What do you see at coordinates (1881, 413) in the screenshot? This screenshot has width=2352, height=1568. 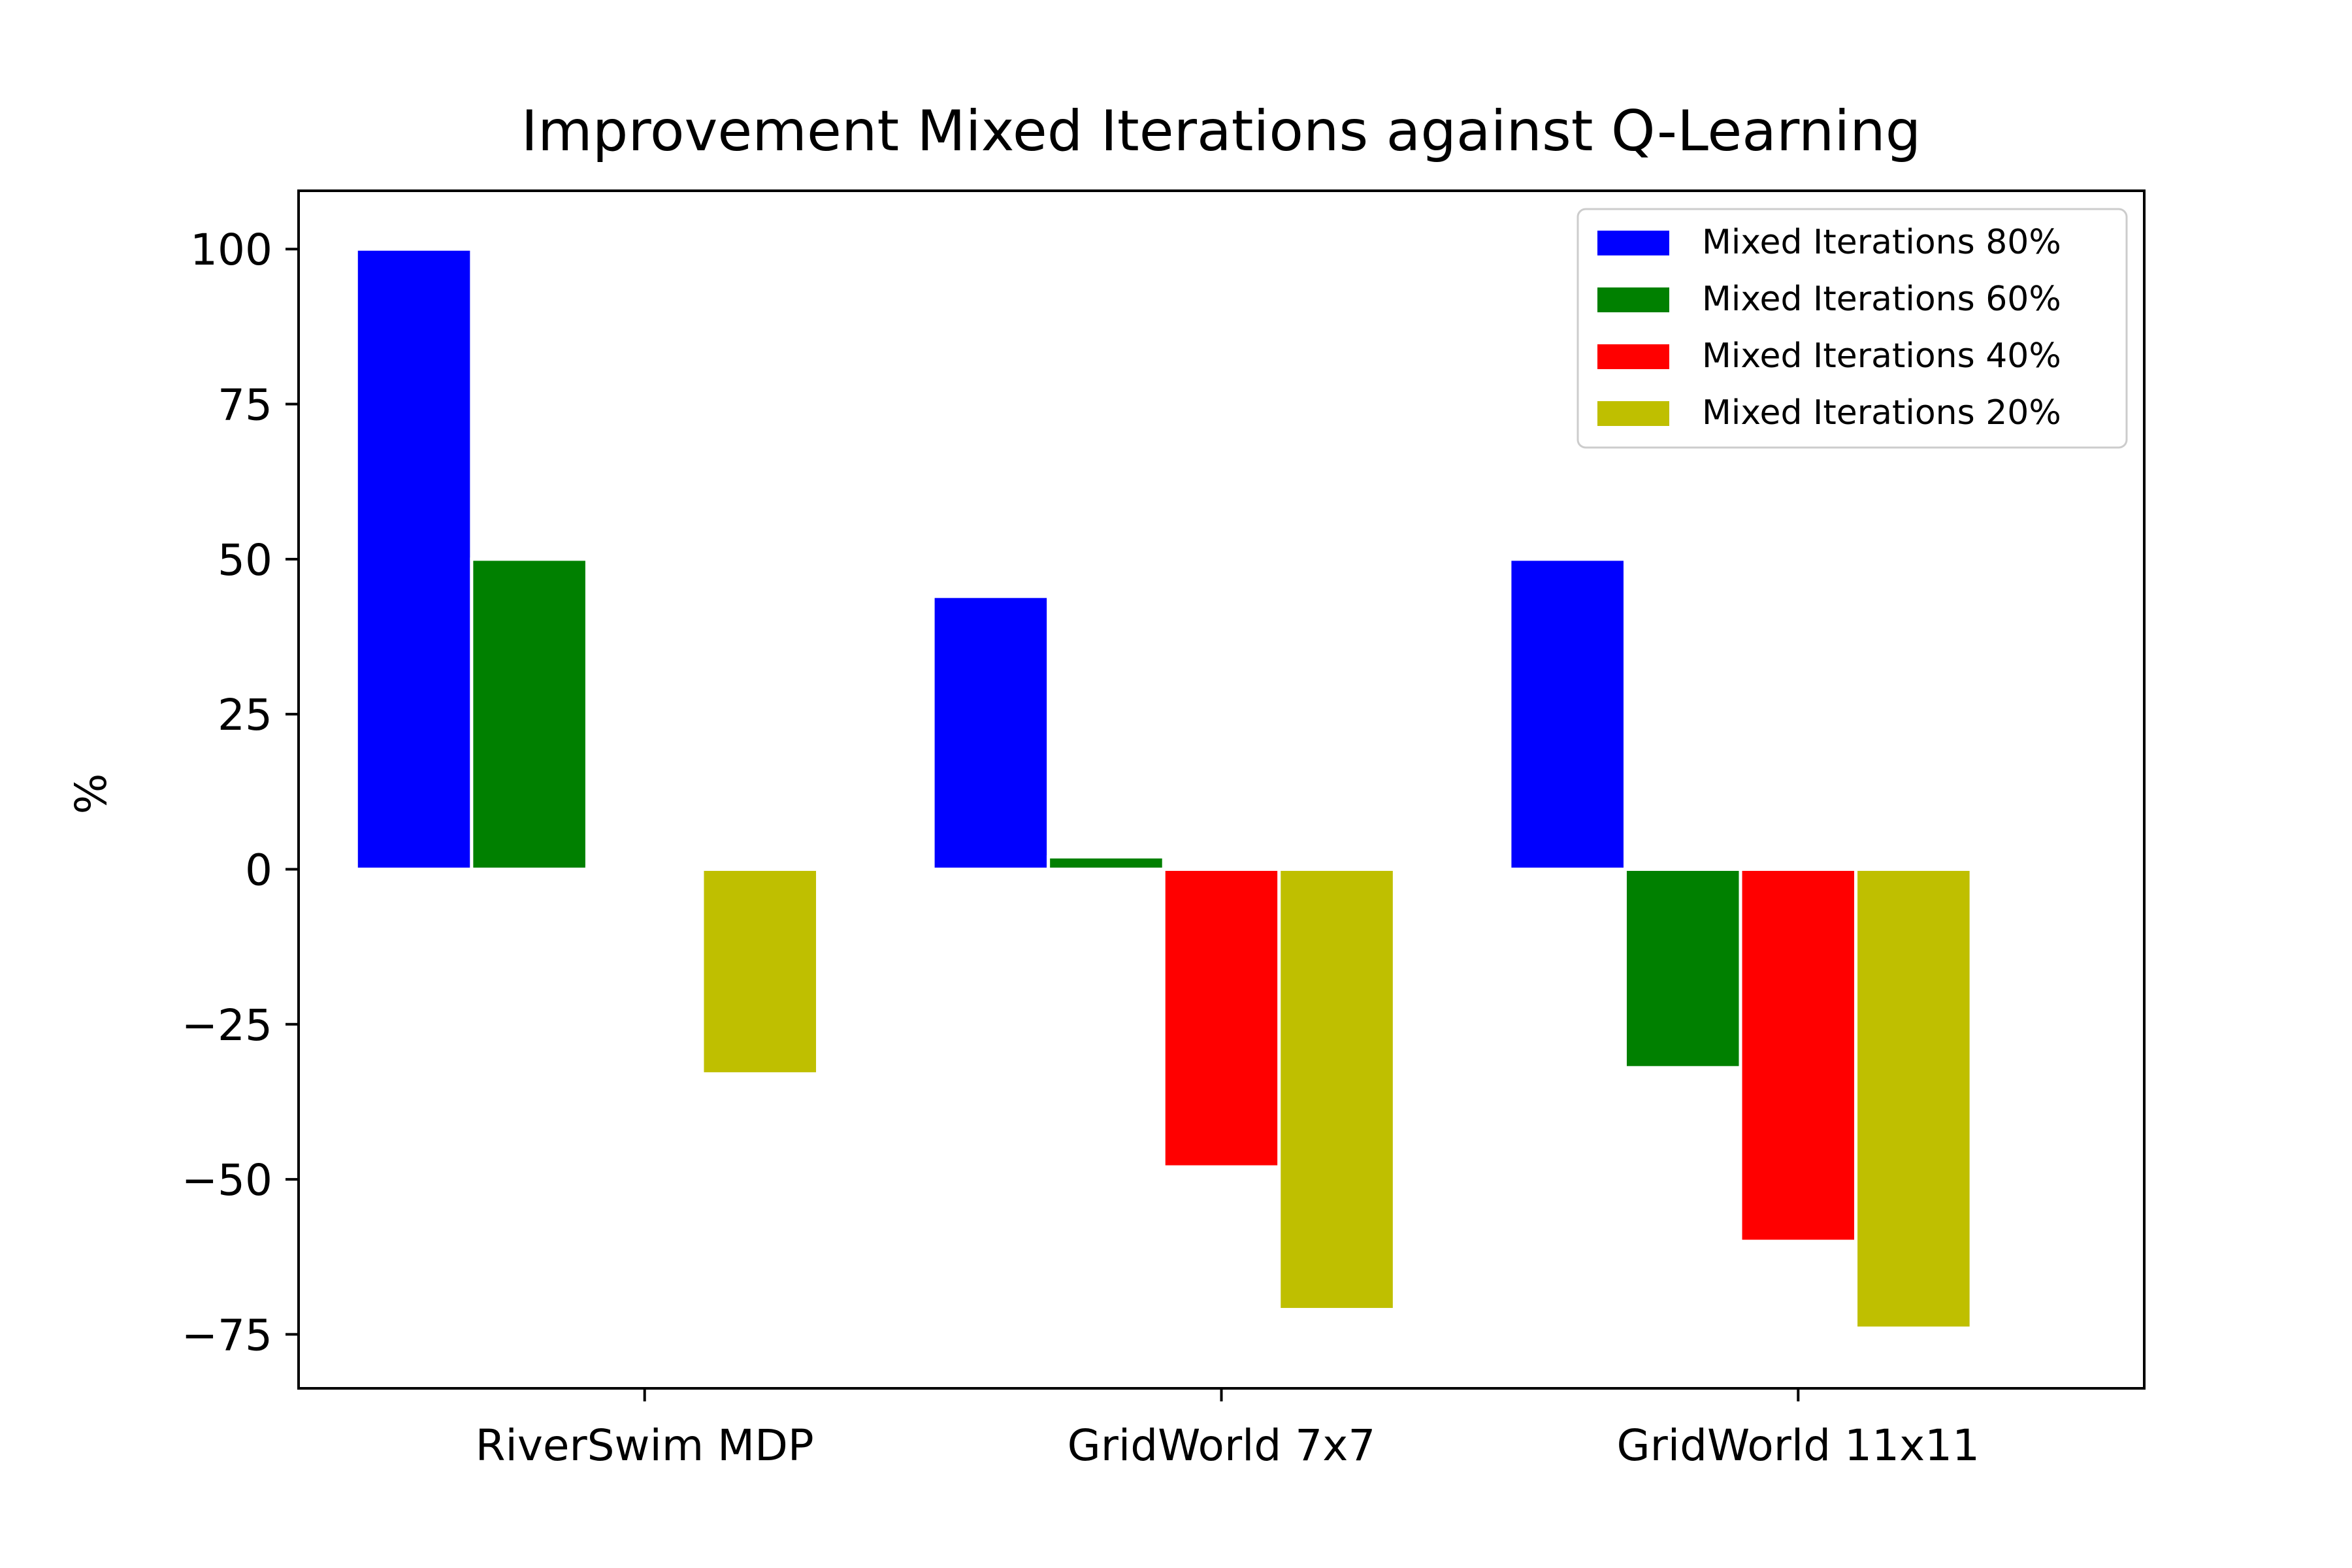 I see `legend-label-4: Mixed Iterations 20%` at bounding box center [1881, 413].